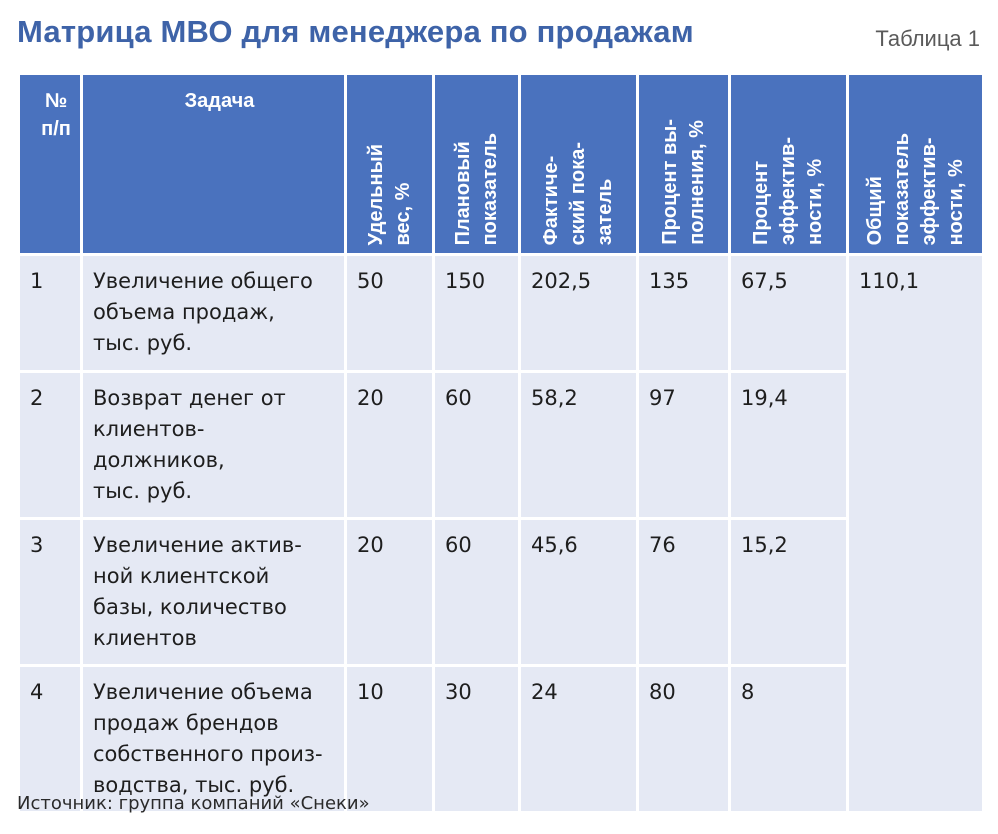 Image resolution: width=998 pixels, height=834 pixels. I want to click on table-number-label: Таблица 1, so click(927, 38).